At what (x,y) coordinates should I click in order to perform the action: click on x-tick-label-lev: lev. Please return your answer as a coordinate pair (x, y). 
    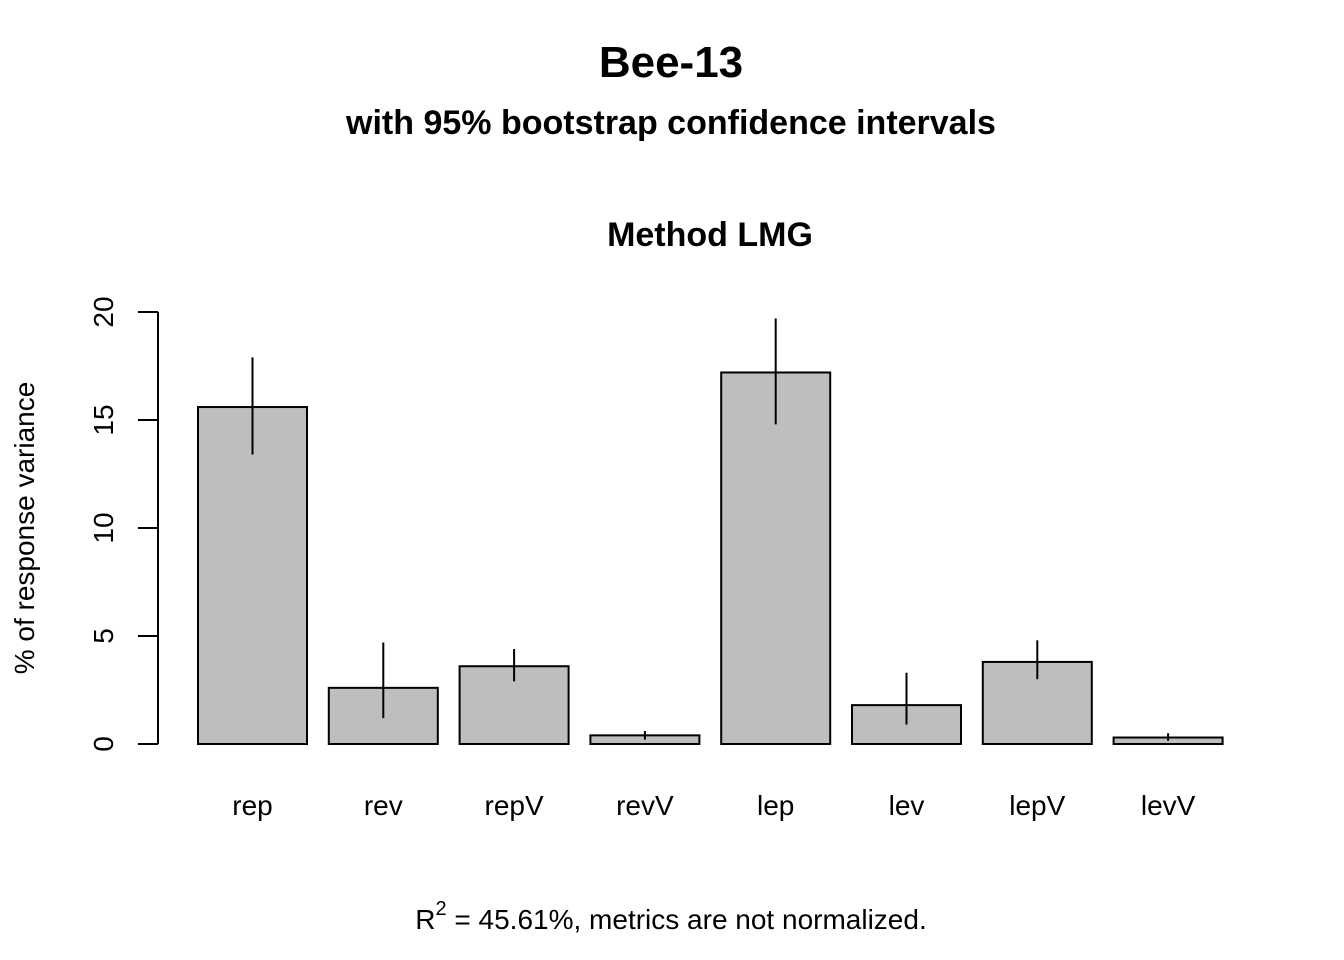
    Looking at the image, I should click on (907, 805).